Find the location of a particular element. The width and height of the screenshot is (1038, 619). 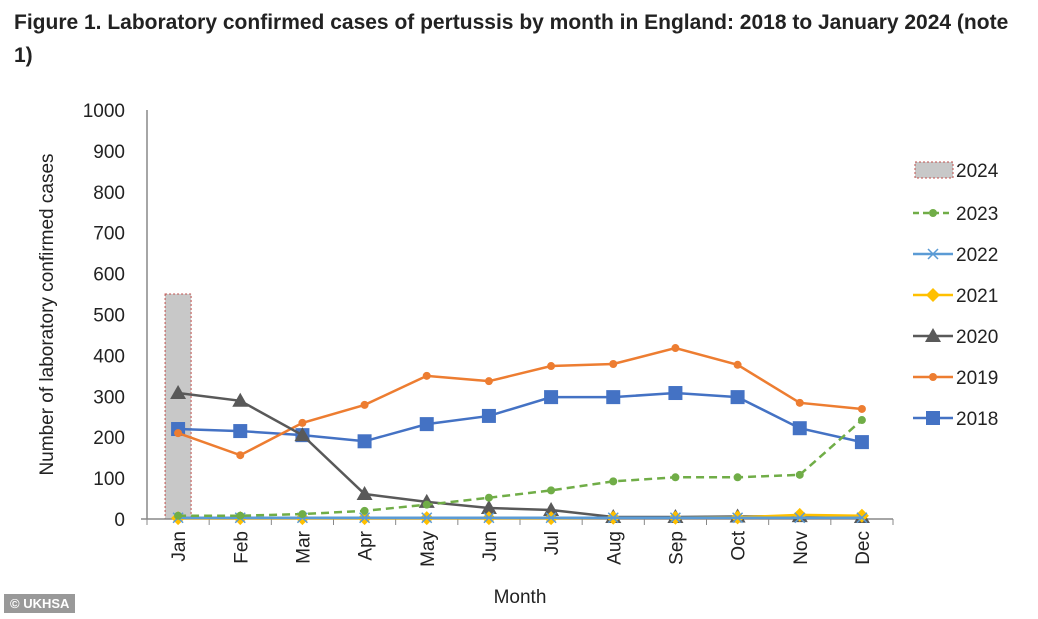

series-line-2018 is located at coordinates (520, 417).